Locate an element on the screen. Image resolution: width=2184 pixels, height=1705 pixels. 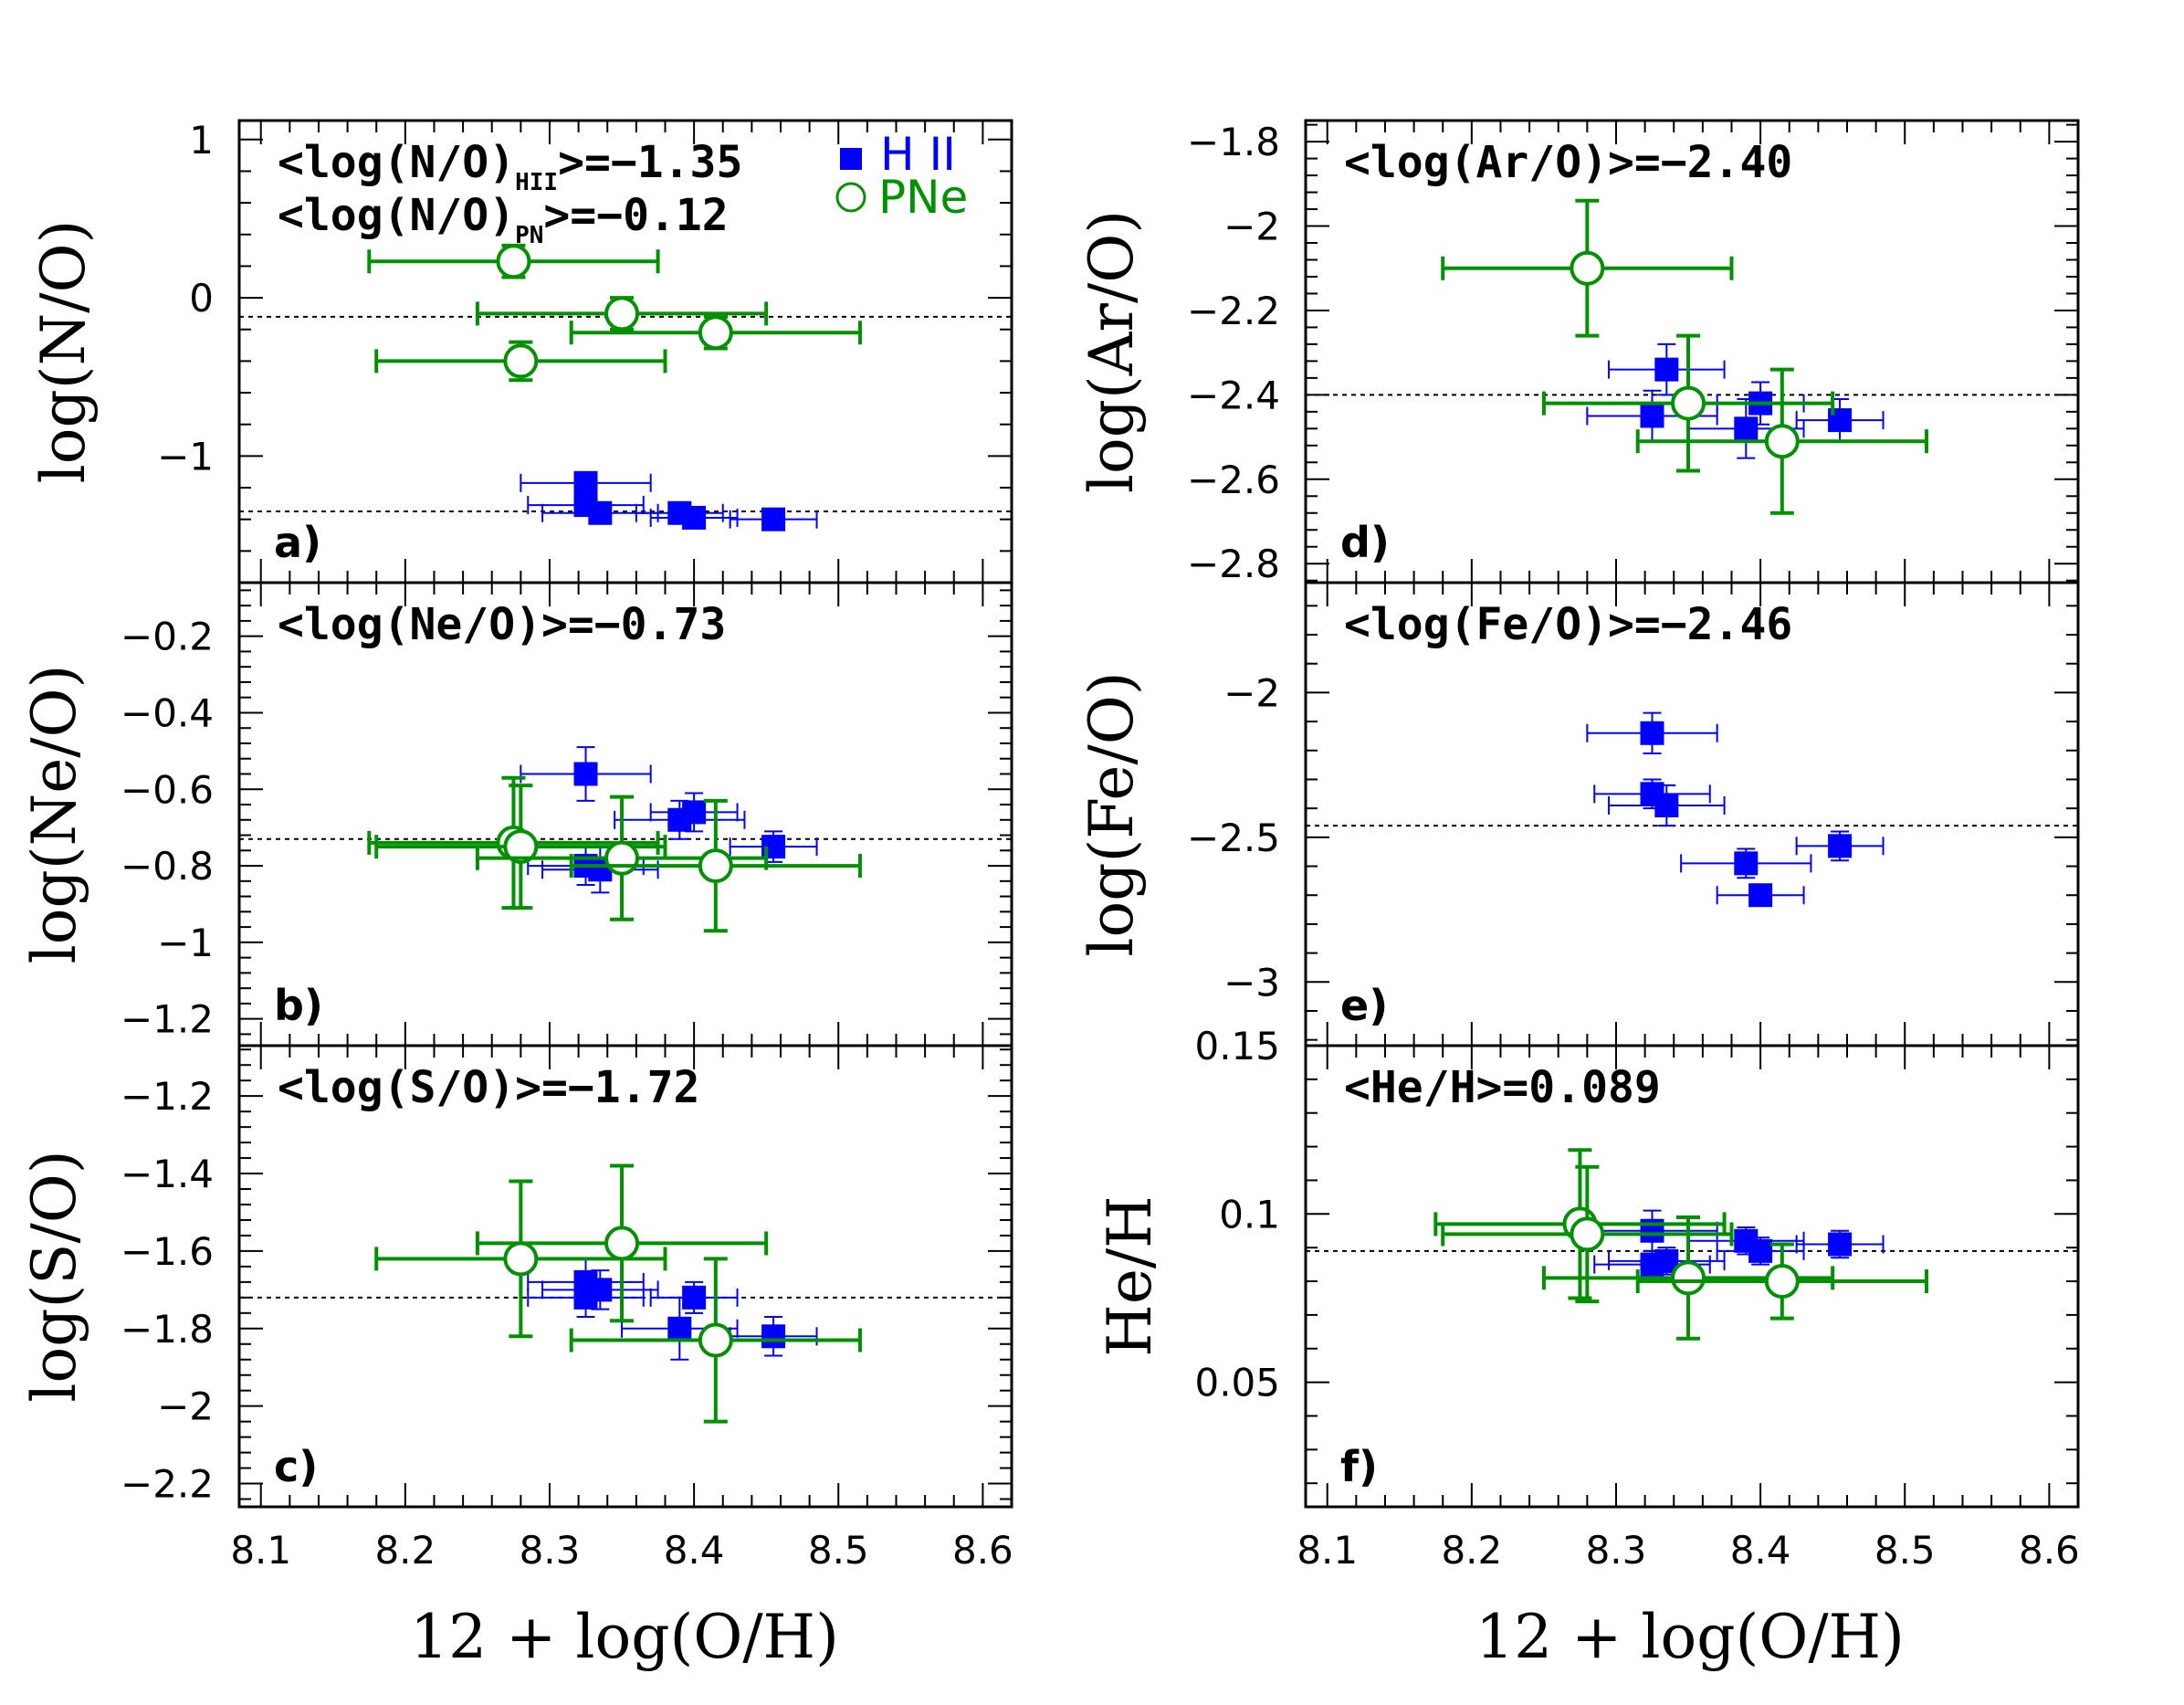
x-axis-title-right: 12 + log(O/H) is located at coordinates (1690, 1637).